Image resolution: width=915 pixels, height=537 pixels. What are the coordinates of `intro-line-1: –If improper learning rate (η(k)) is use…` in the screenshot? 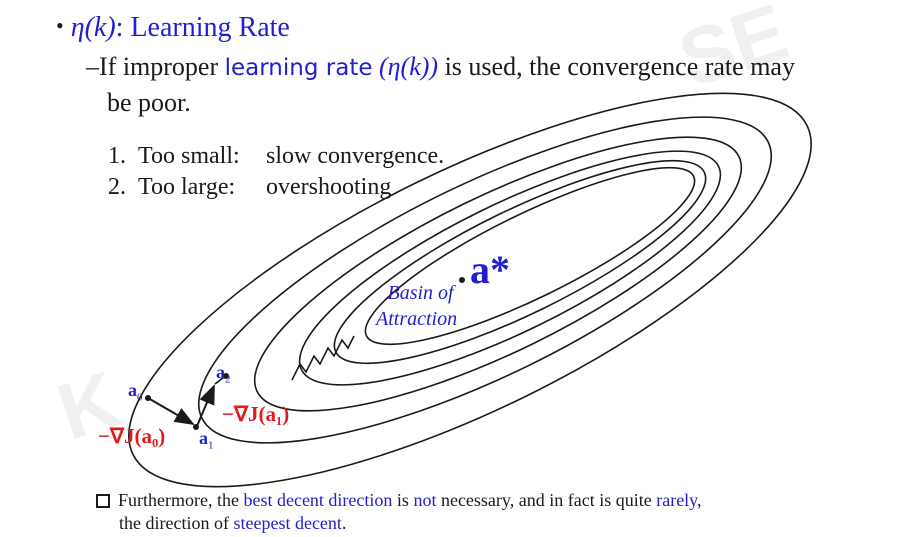 It's located at (440, 67).